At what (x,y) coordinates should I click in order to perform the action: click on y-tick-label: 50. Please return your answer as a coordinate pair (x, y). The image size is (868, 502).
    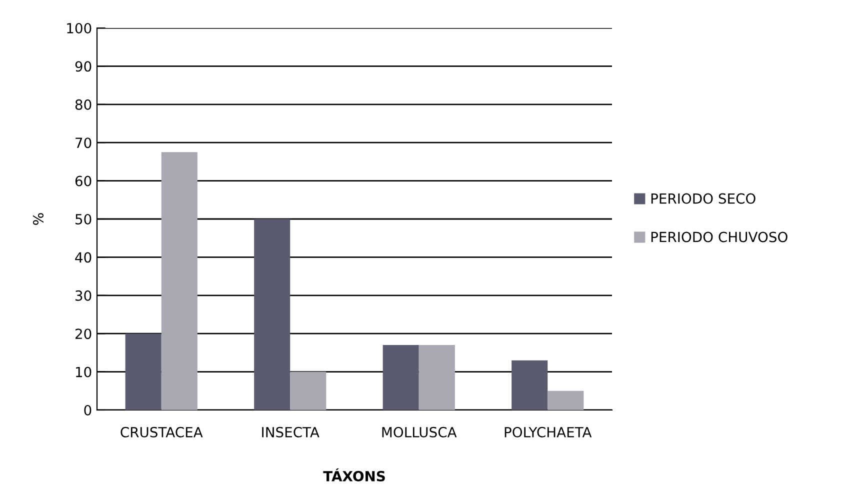
    Looking at the image, I should click on (84, 219).